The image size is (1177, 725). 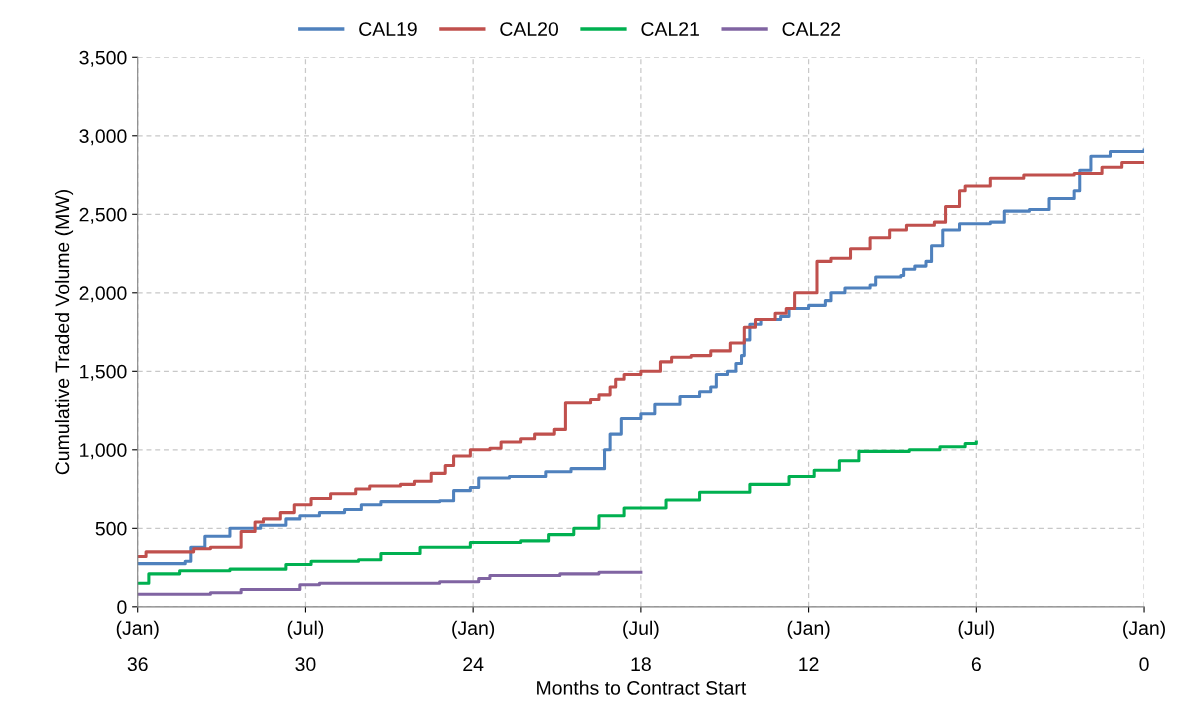 What do you see at coordinates (809, 664) in the screenshot?
I see `x-tick-label: 12` at bounding box center [809, 664].